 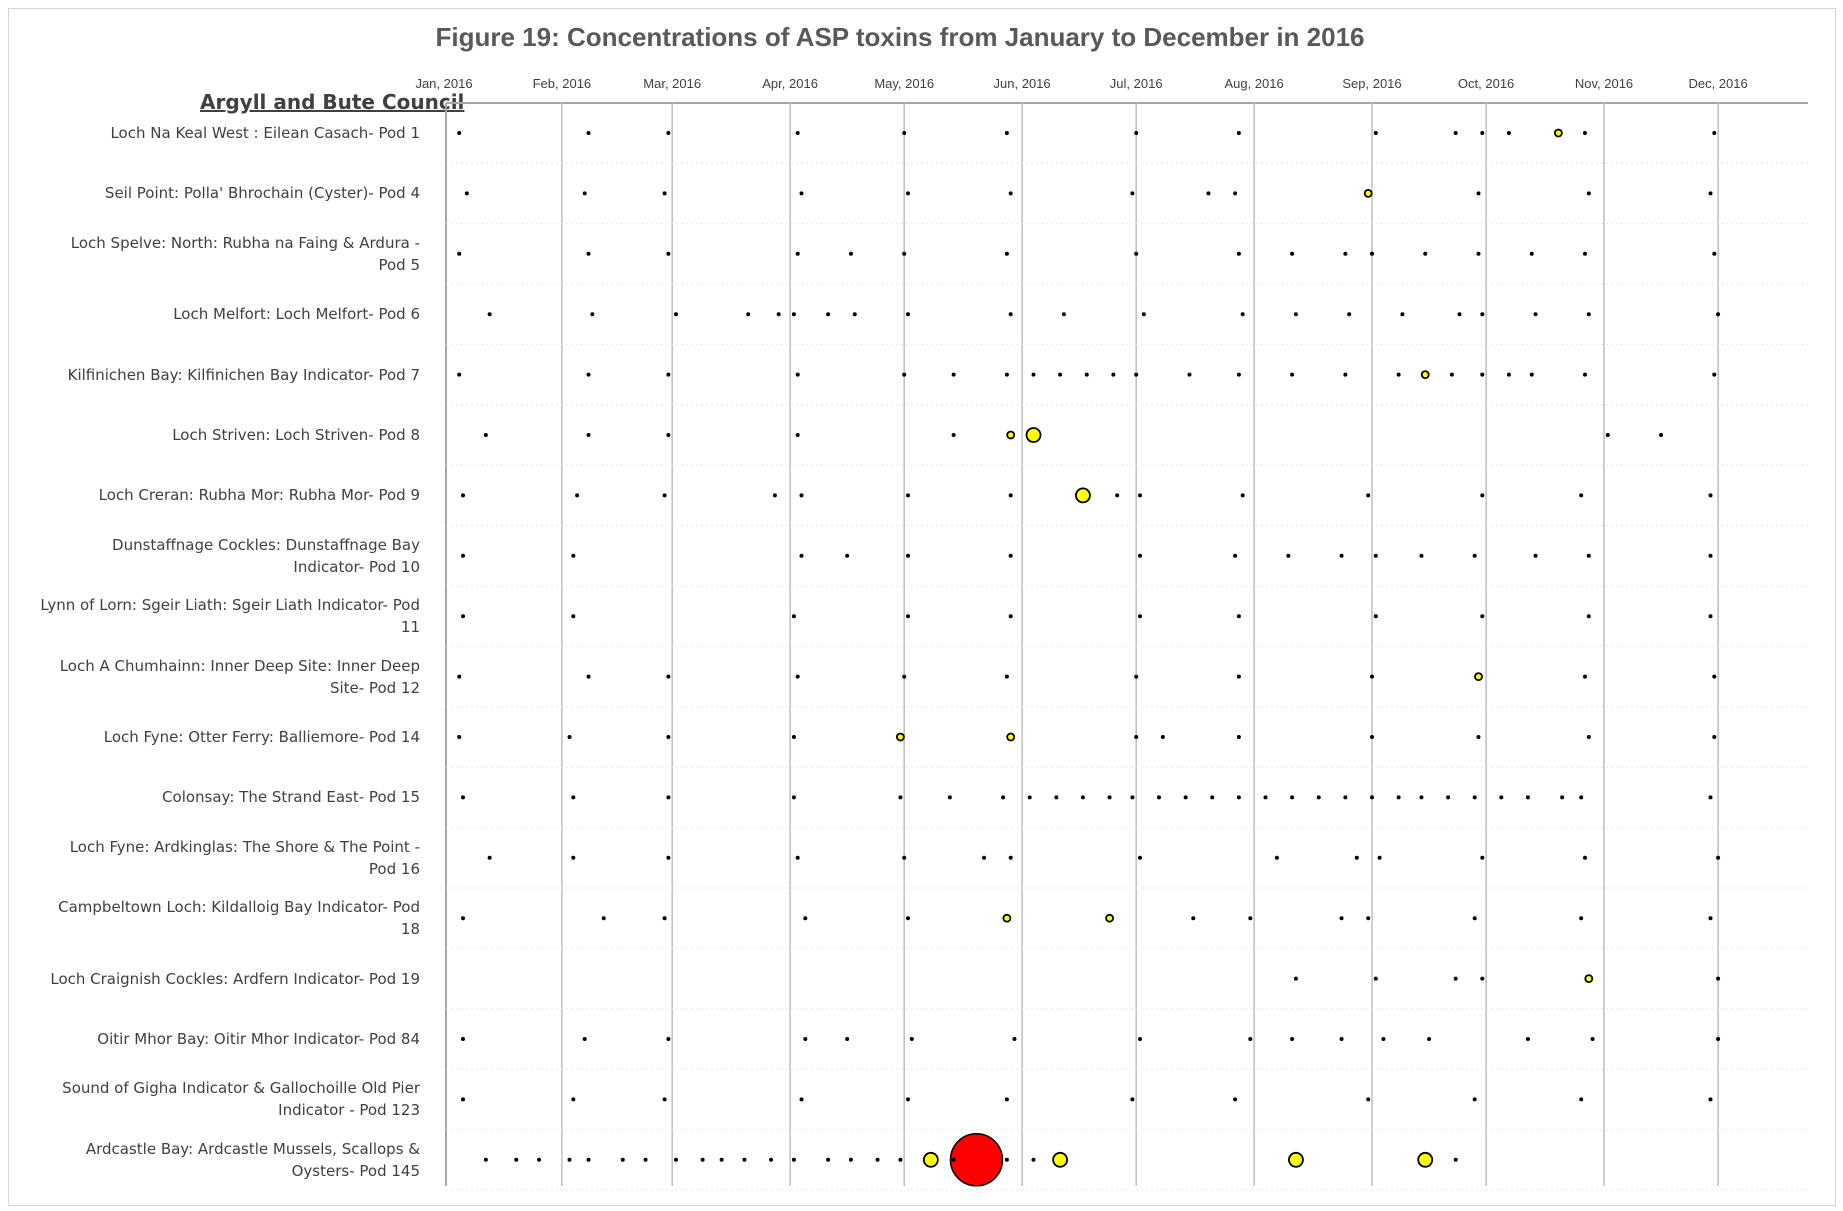 I want to click on y-tick-label: Colonsay: The Strand East- Pod 15, so click(x=291, y=797).